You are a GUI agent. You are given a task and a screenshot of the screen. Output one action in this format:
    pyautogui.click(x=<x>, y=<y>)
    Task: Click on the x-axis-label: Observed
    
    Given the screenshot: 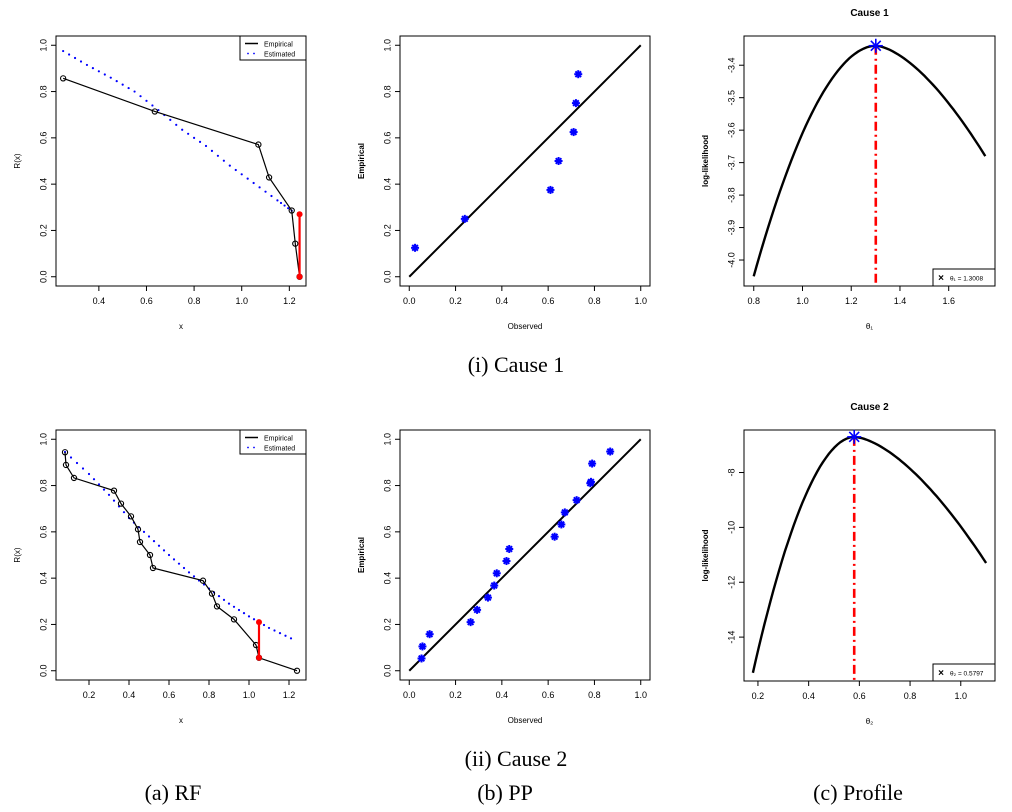 What is the action you would take?
    pyautogui.click(x=525, y=720)
    